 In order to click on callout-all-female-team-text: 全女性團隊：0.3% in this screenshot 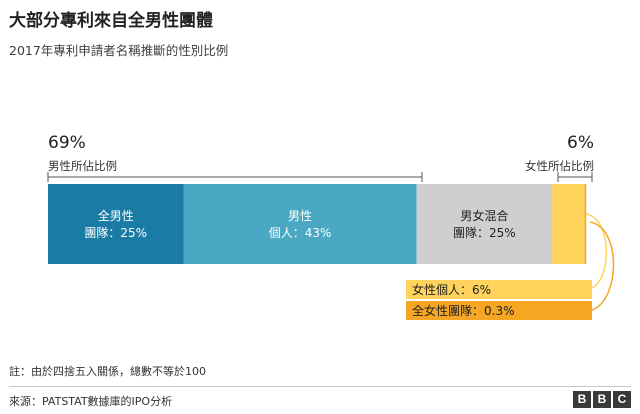, I will do `click(463, 310)`.